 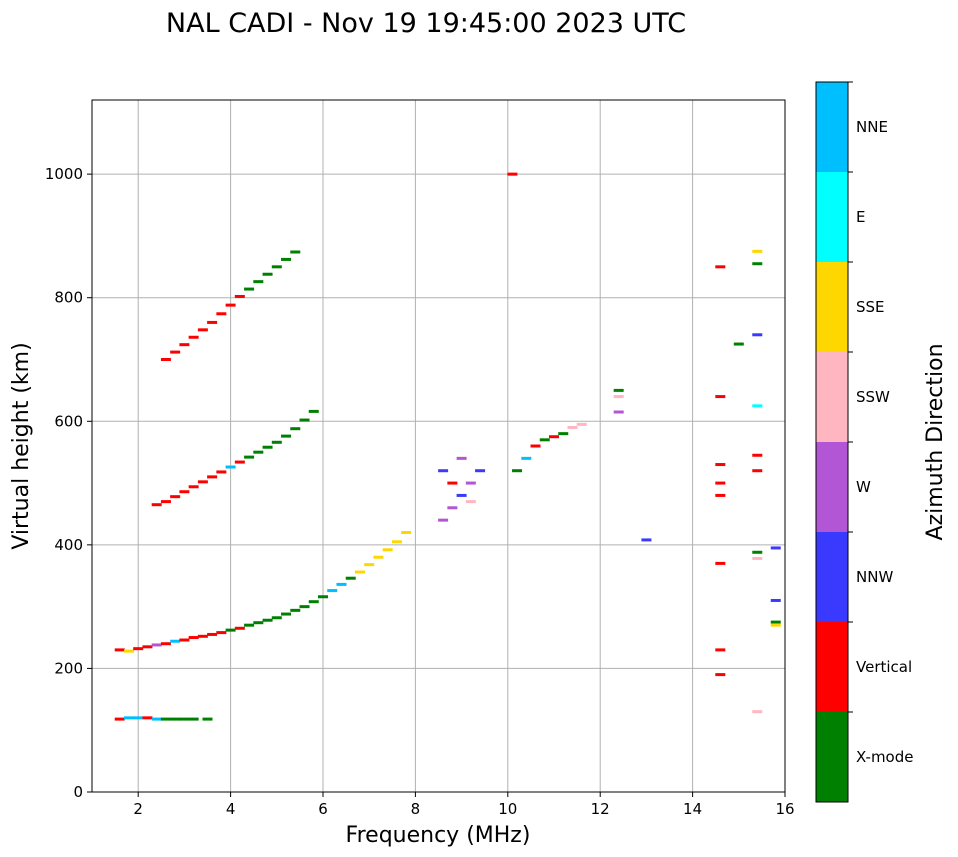 I want to click on y-tick-label: 400, so click(x=68, y=545).